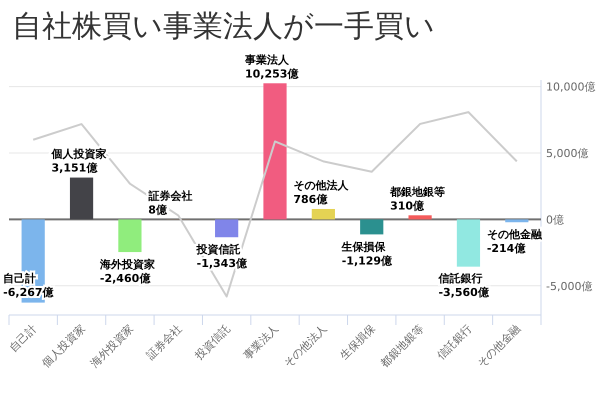 The width and height of the screenshot is (600, 400). Describe the element at coordinates (23, 338) in the screenshot. I see `xtick: 自己計` at that location.